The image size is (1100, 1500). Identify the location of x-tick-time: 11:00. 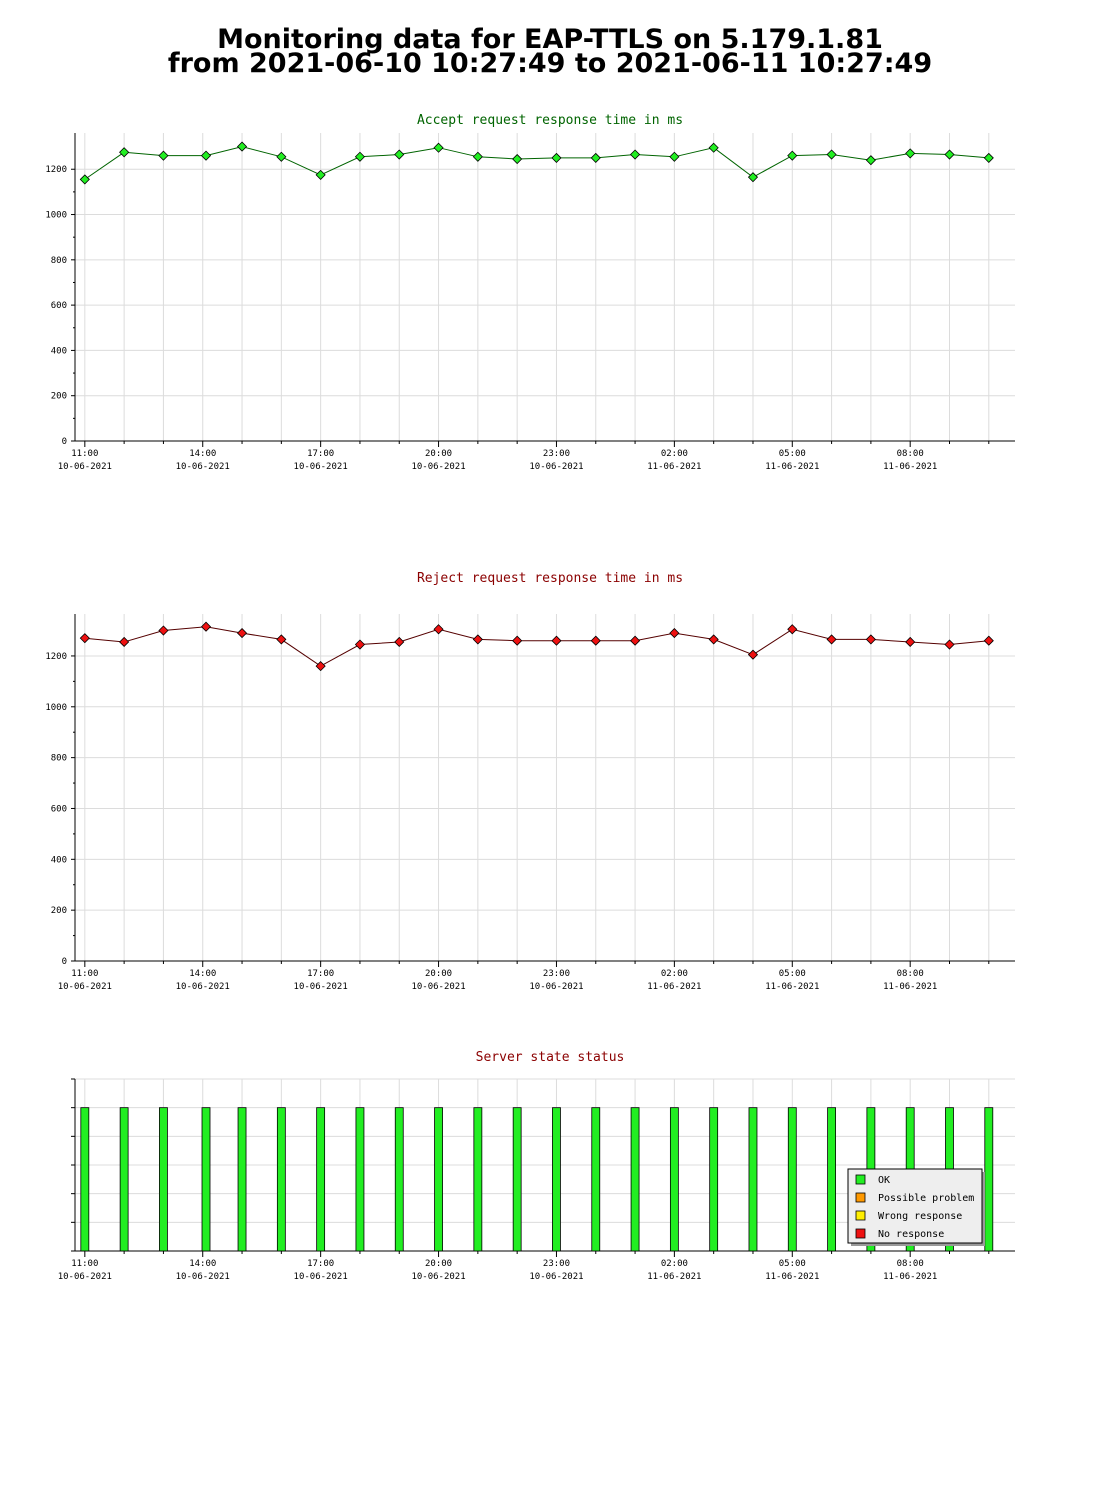
(84, 974).